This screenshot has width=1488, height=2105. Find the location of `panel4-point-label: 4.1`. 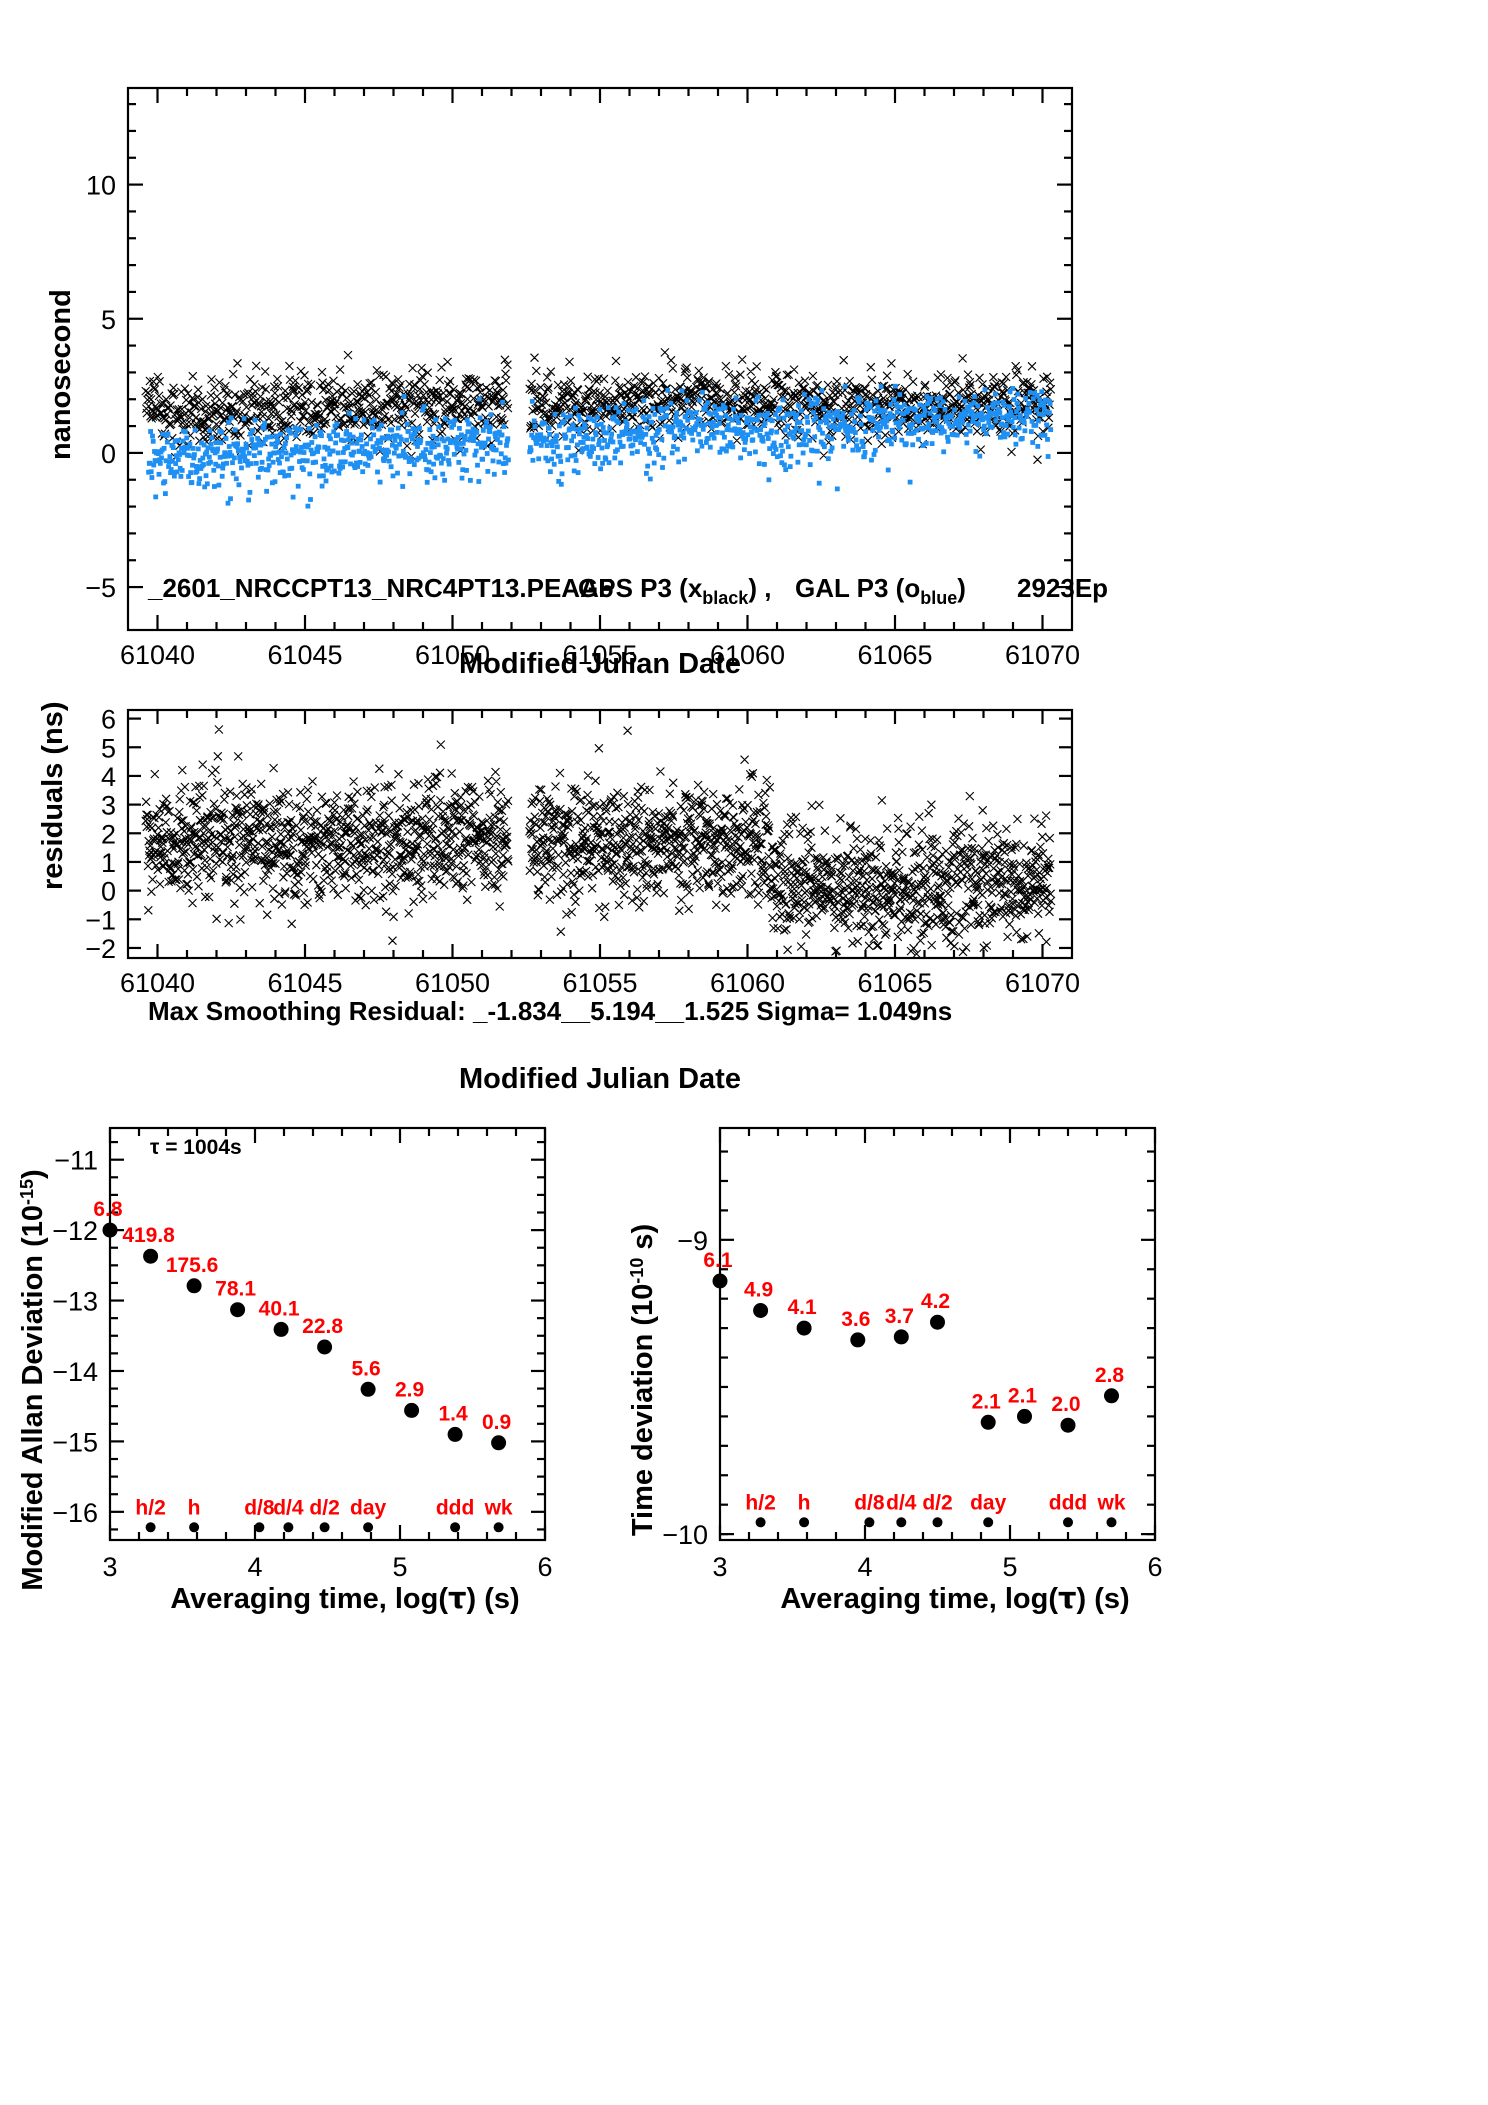

panel4-point-label: 4.1 is located at coordinates (802, 1307).